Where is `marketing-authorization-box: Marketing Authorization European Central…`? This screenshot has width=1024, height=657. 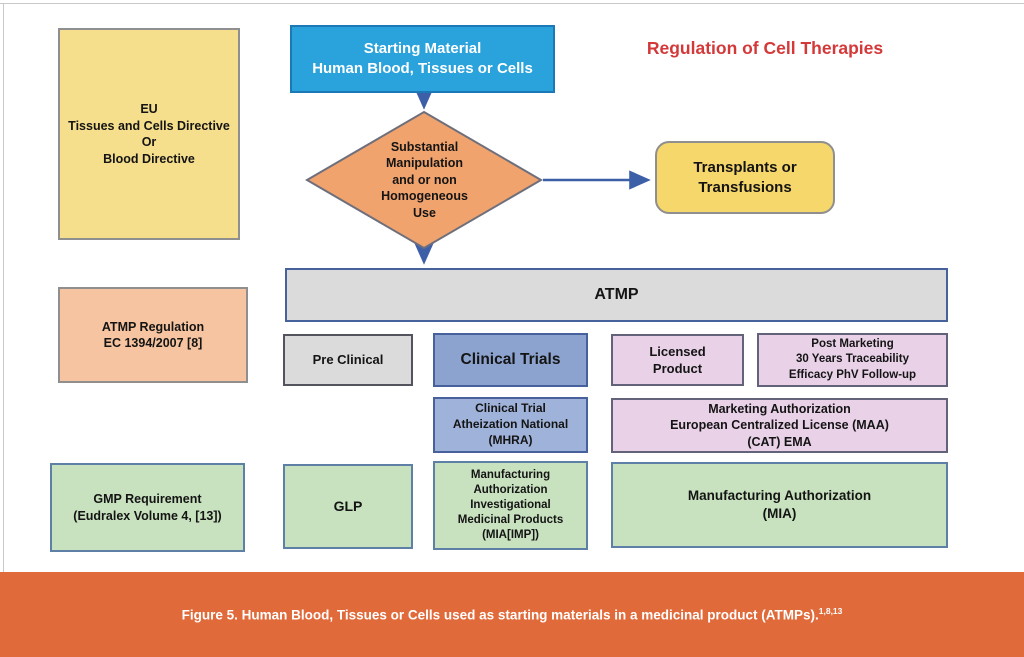
marketing-authorization-box: Marketing Authorization European Central… is located at coordinates (779, 425).